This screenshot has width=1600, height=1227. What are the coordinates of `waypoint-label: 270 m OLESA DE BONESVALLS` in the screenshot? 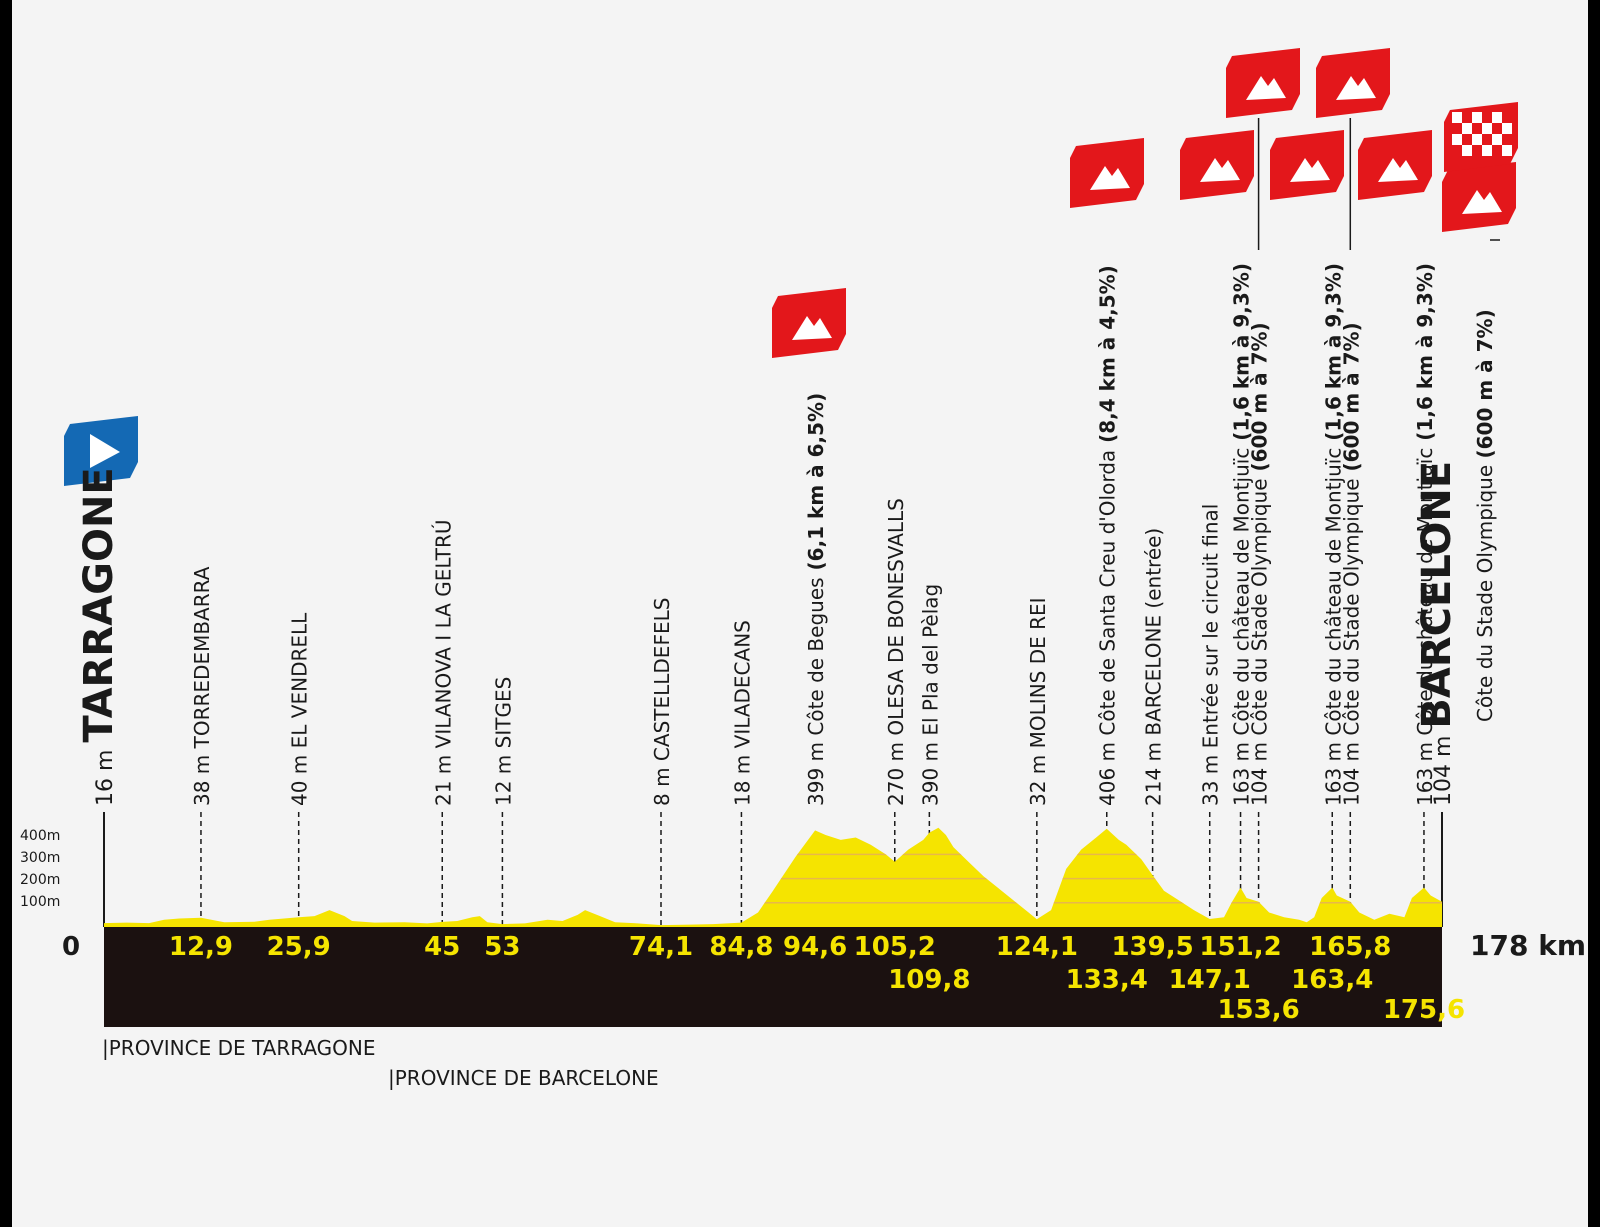 It's located at (896, 652).